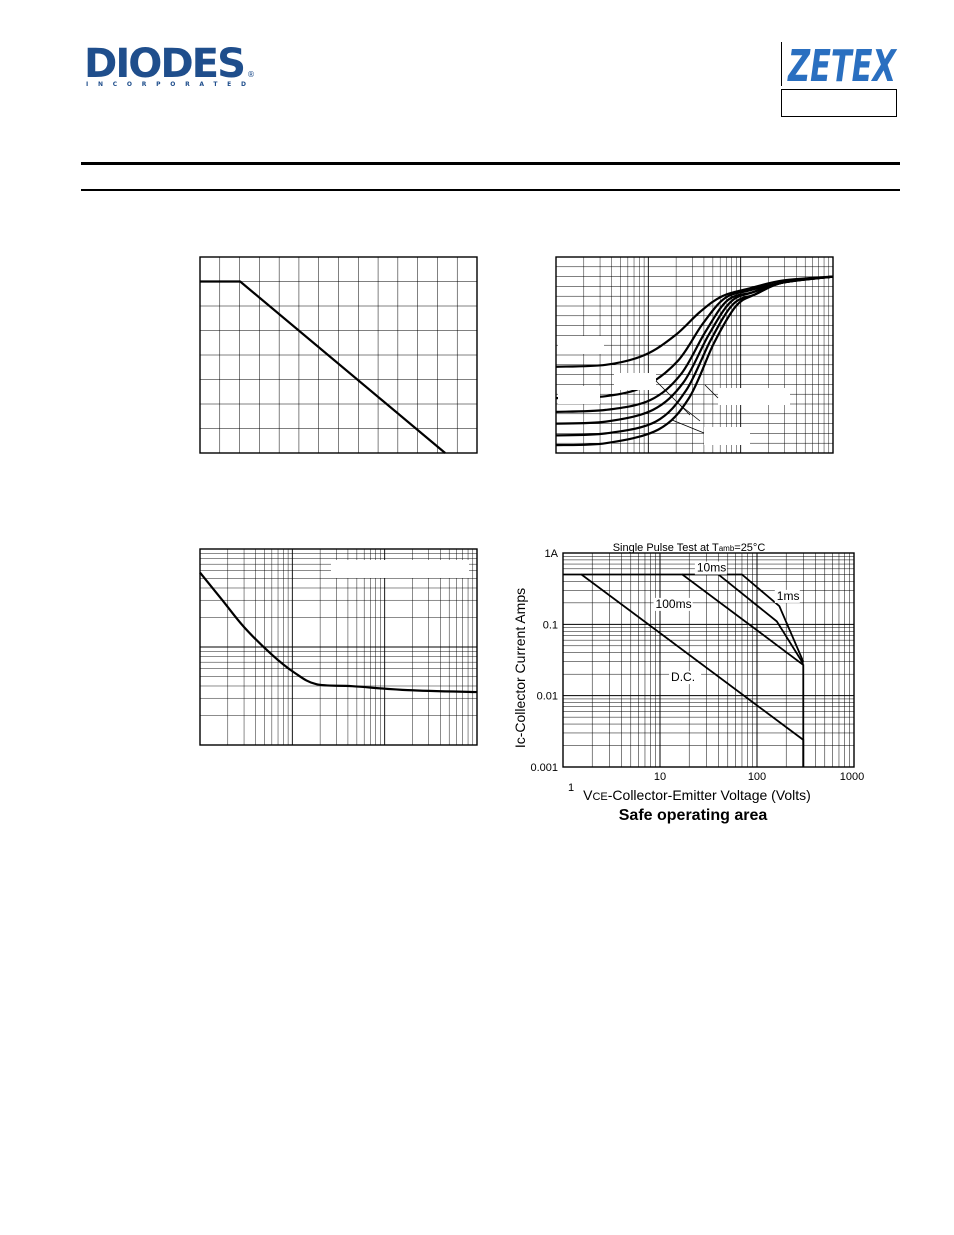  I want to click on soa-frame, so click(708, 660).